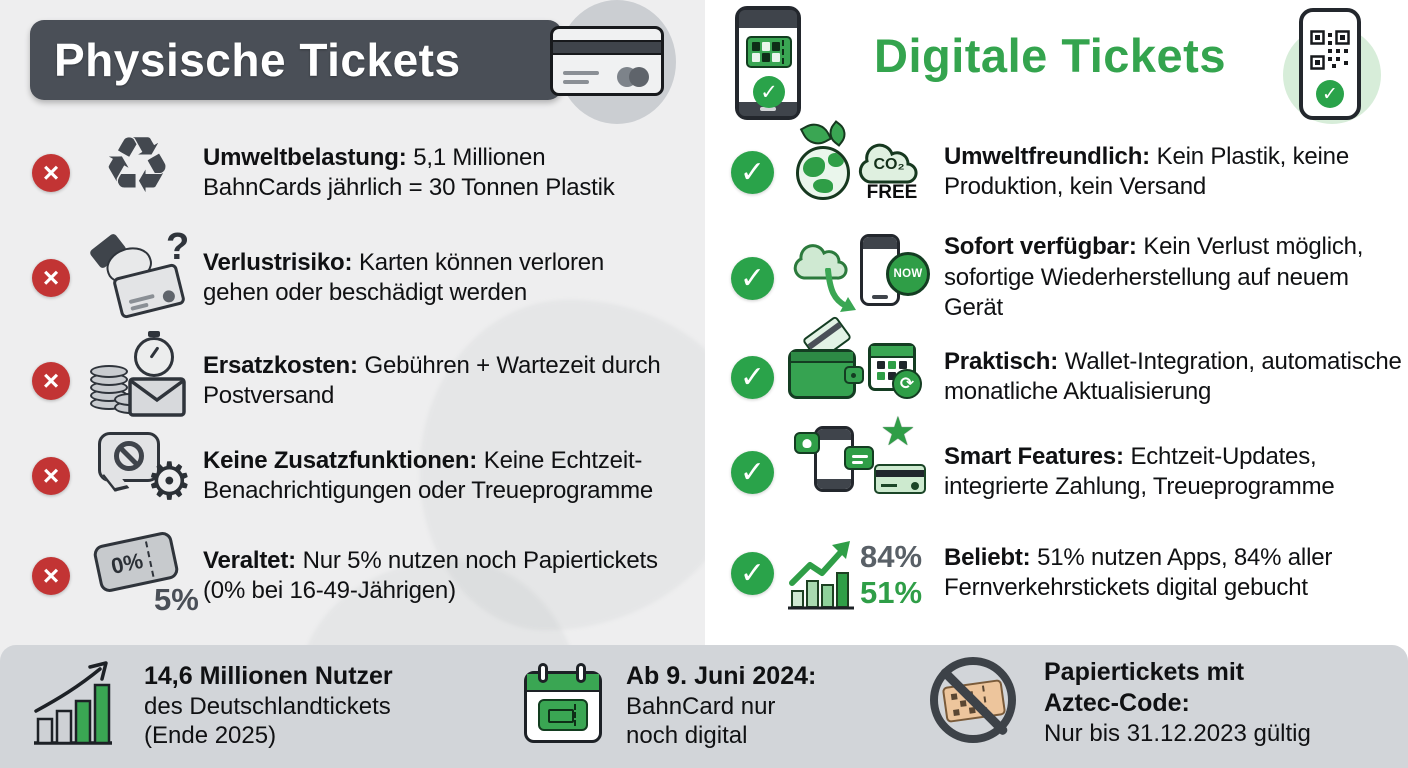  Describe the element at coordinates (898, 432) in the screenshot. I see `star-icon: ★` at that location.